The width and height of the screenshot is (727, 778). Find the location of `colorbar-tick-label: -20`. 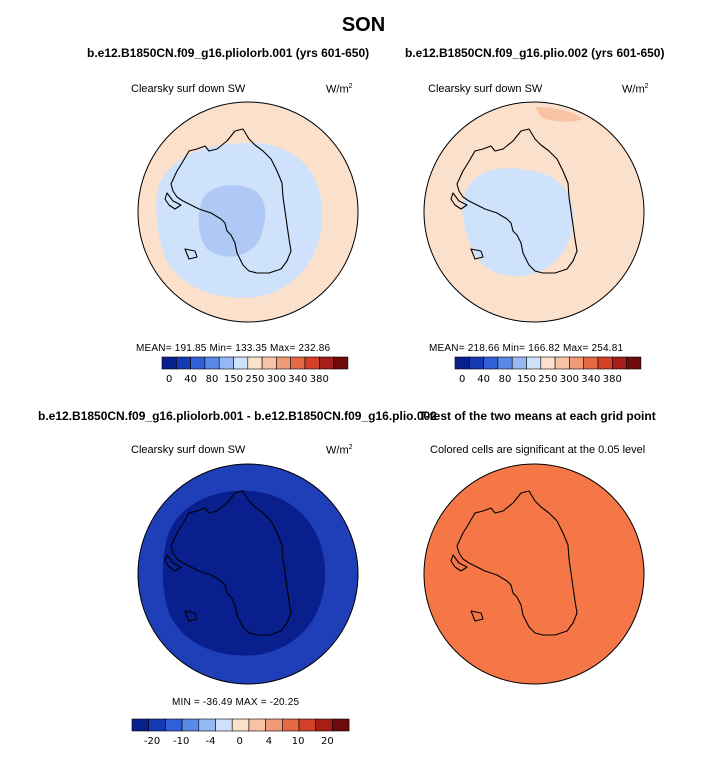

colorbar-tick-label: -20 is located at coordinates (152, 741).